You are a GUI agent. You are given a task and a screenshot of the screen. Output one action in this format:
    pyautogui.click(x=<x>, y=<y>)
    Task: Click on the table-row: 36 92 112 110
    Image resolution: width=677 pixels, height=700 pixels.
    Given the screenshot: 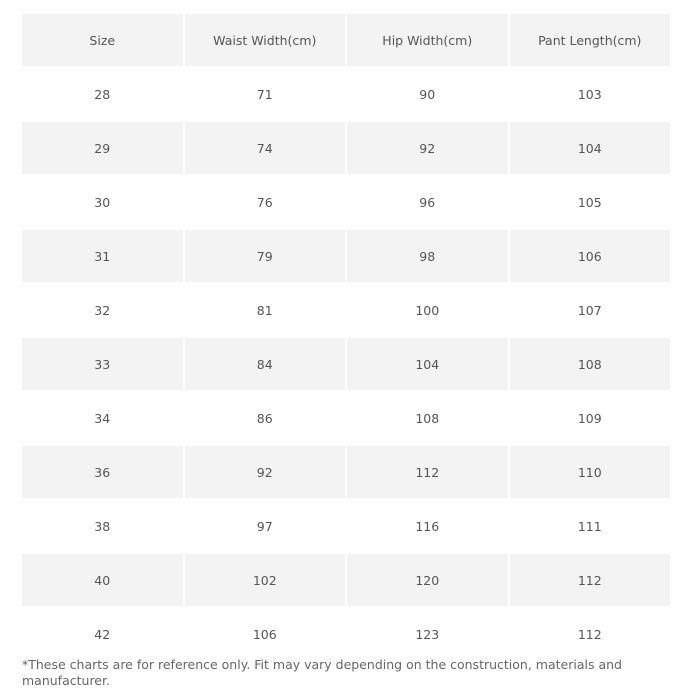 What is the action you would take?
    pyautogui.click(x=346, y=472)
    